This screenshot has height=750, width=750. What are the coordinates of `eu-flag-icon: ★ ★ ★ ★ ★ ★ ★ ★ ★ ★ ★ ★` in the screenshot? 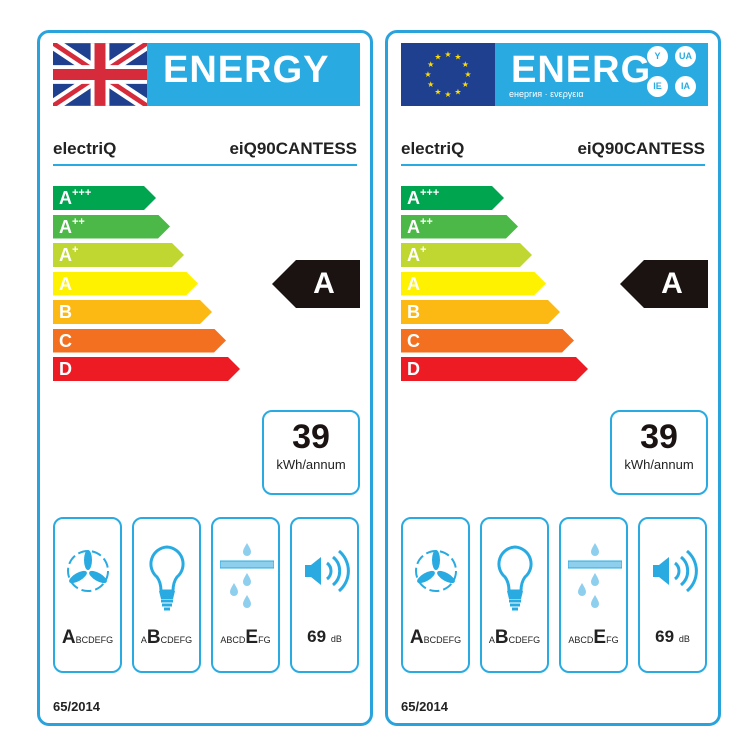 It's located at (448, 74).